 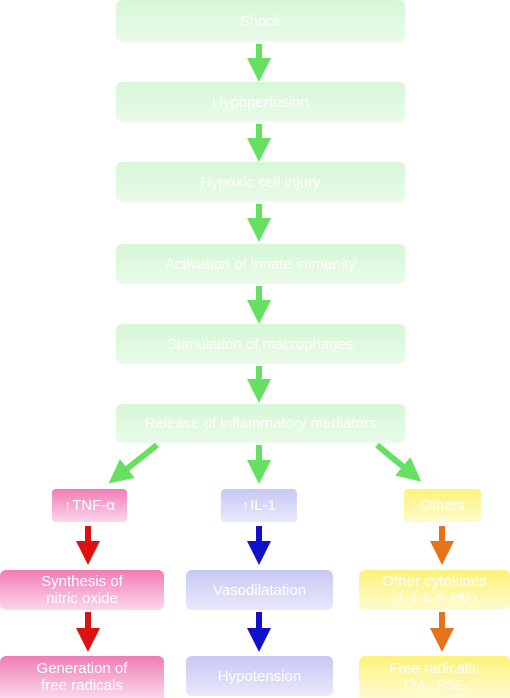 What do you see at coordinates (263, 505) in the screenshot?
I see `il1-label: IL-1` at bounding box center [263, 505].